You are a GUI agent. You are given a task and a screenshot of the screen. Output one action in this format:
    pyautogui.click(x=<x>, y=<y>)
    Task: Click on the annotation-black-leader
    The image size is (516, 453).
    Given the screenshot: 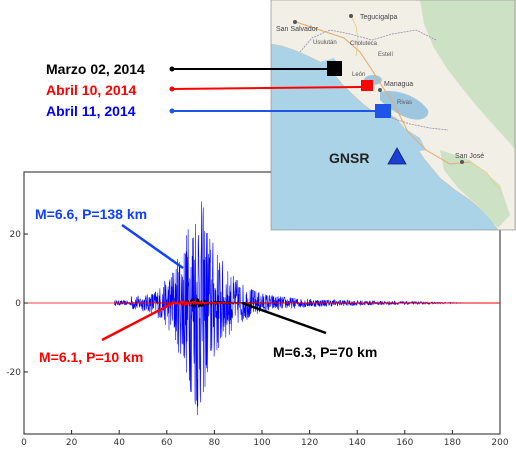 What is the action you would take?
    pyautogui.click(x=284, y=318)
    